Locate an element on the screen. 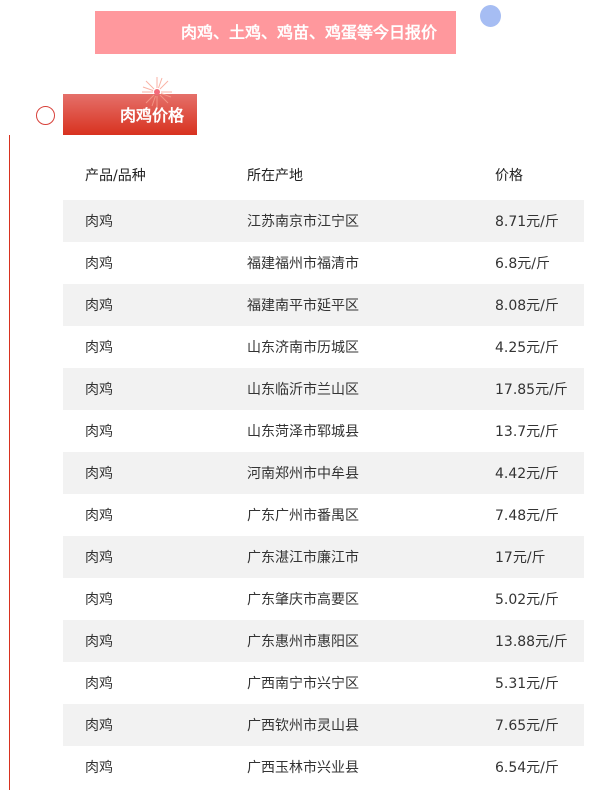 This screenshot has height=790, width=602. cell-price: 5.02元/斤 is located at coordinates (527, 600).